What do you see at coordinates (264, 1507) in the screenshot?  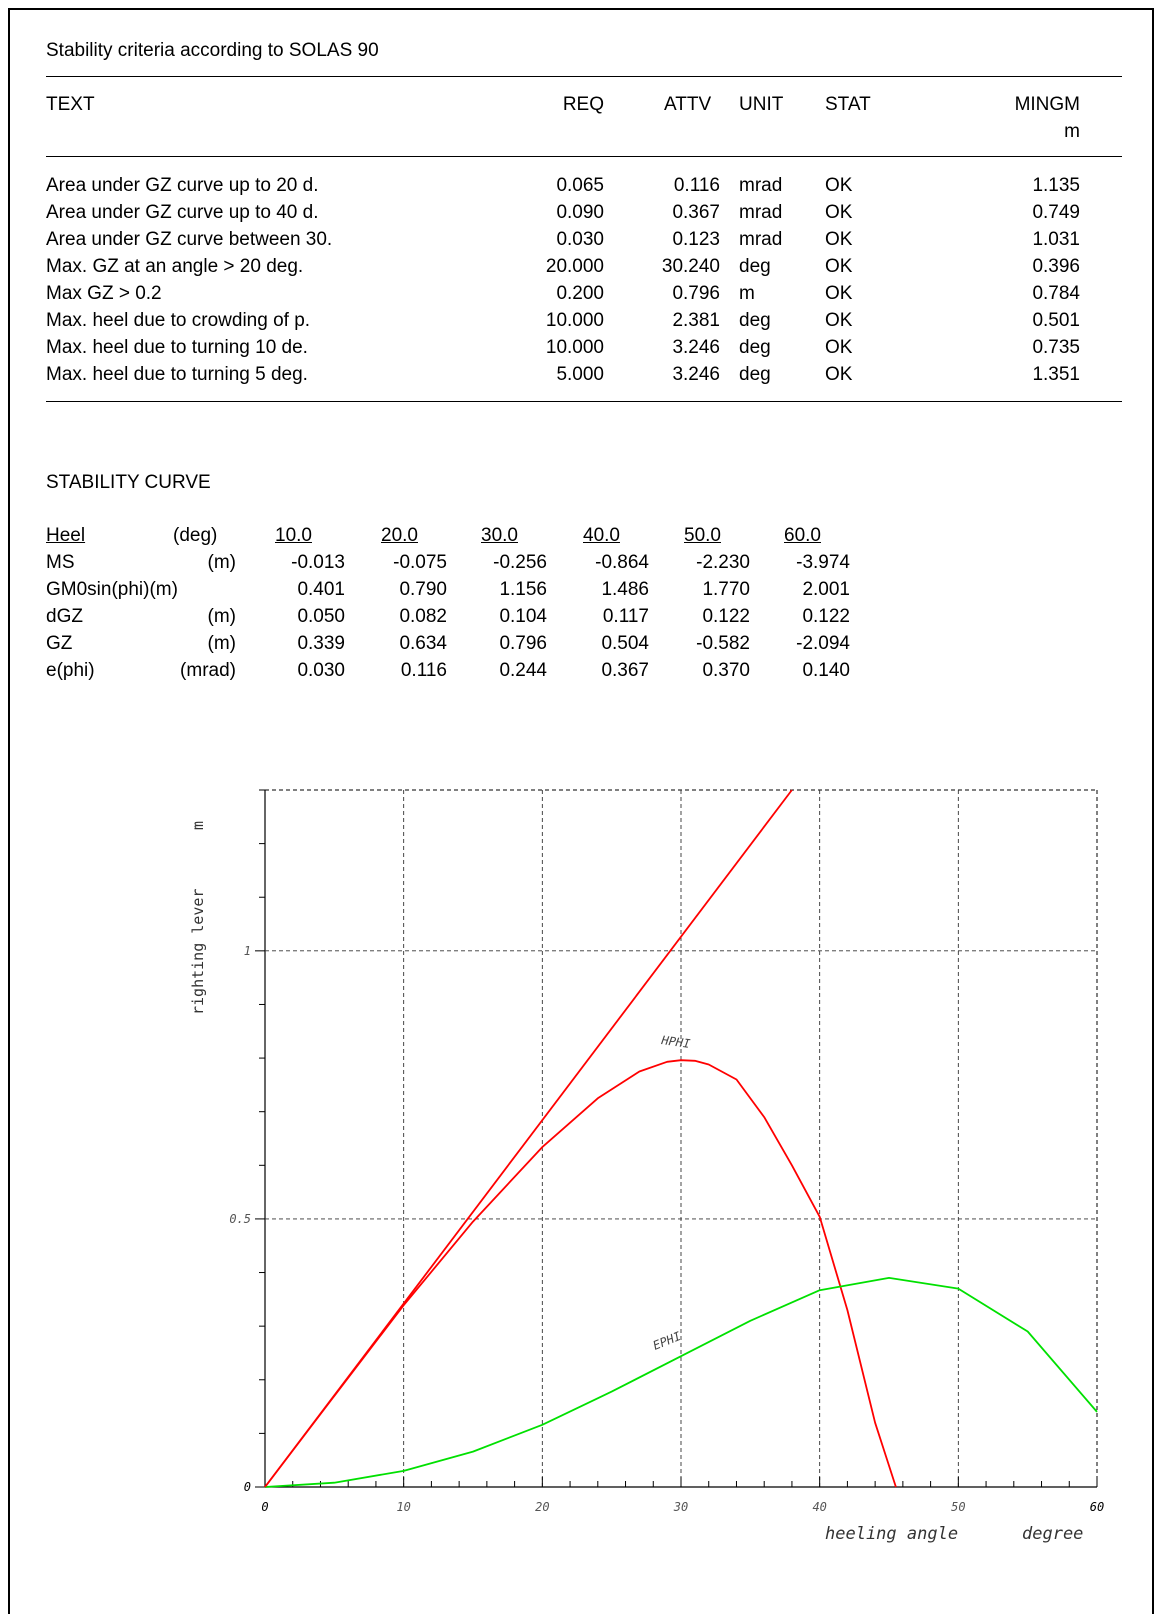 I see `x-tick-label: 0` at bounding box center [264, 1507].